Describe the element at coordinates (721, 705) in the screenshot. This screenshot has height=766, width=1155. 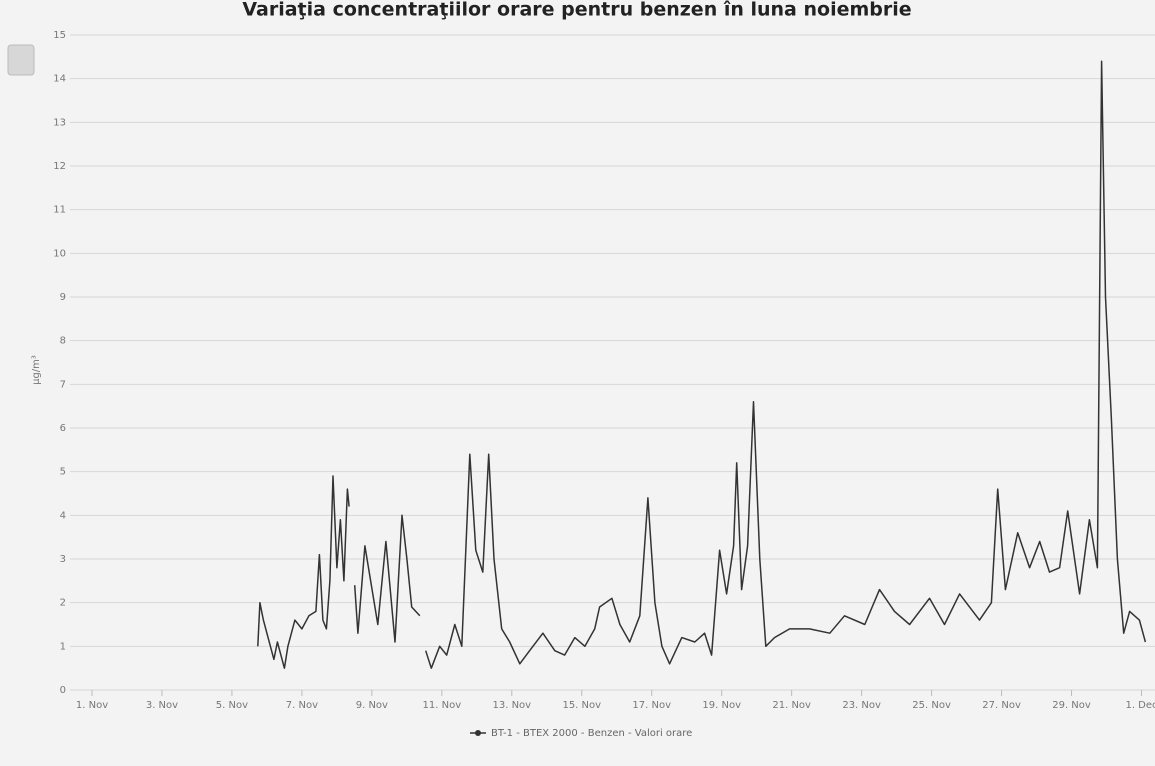
I see `x-tick-label: 19. Nov` at that location.